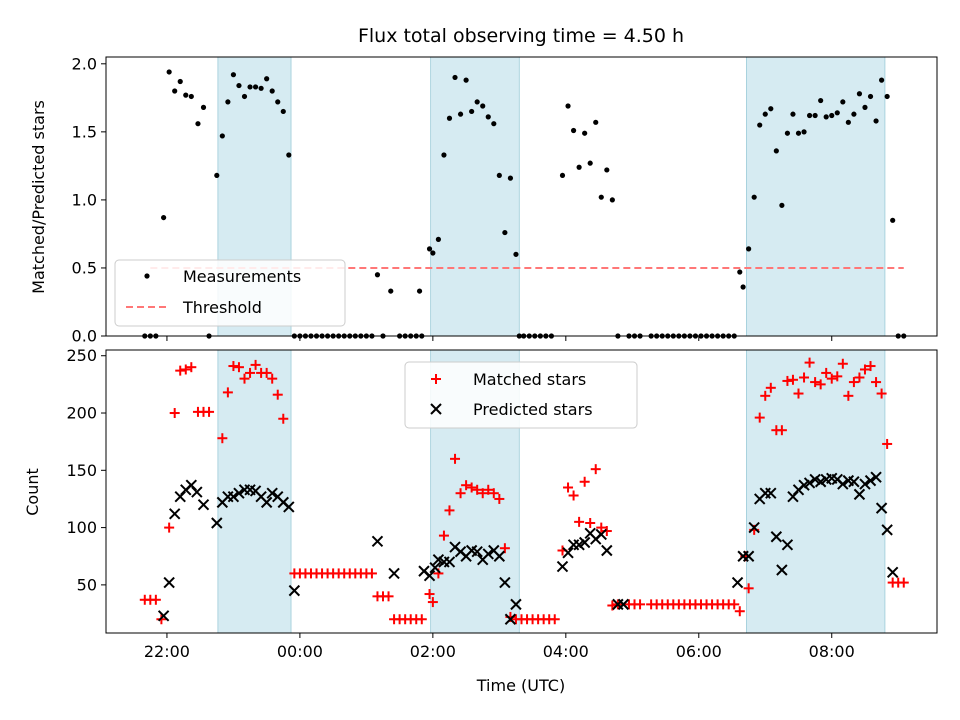 The height and width of the screenshot is (720, 960). I want to click on top-legend-box, so click(230, 293).